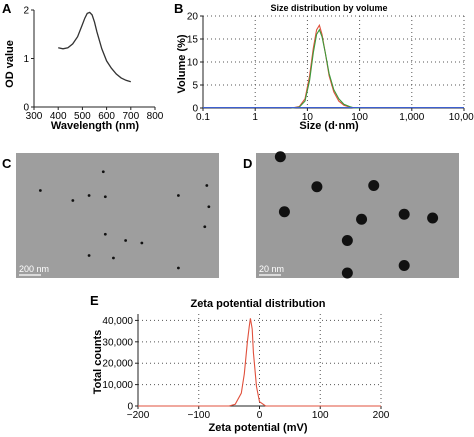 Image resolution: width=474 pixels, height=437 pixels. I want to click on panel-letter-d: D, so click(247, 163).